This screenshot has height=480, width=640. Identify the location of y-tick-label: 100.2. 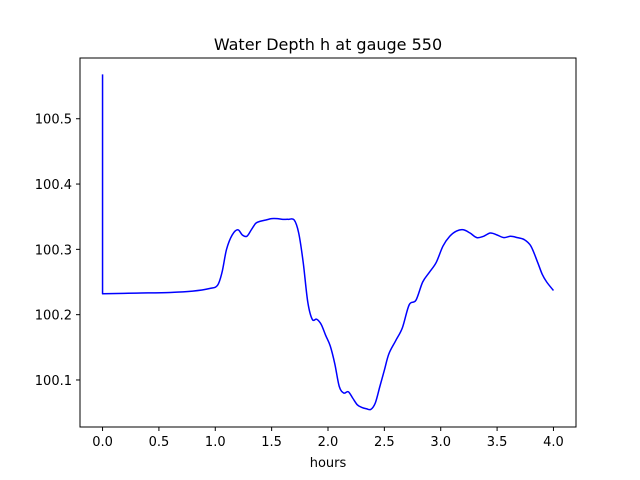
(53, 316).